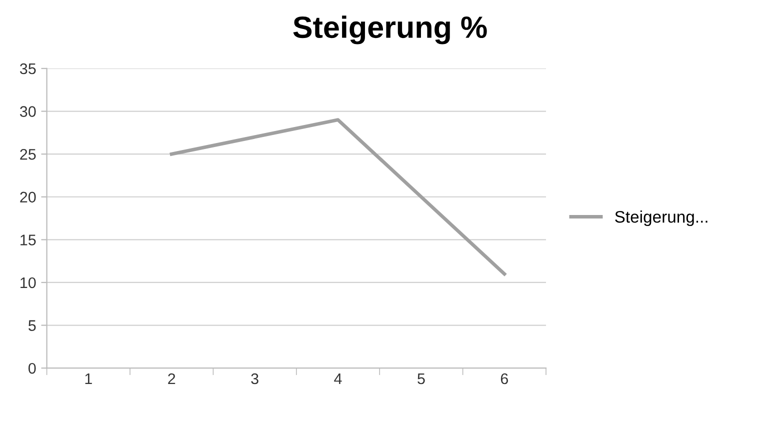 This screenshot has height=428, width=780. I want to click on y-tick-label: 0, so click(32, 368).